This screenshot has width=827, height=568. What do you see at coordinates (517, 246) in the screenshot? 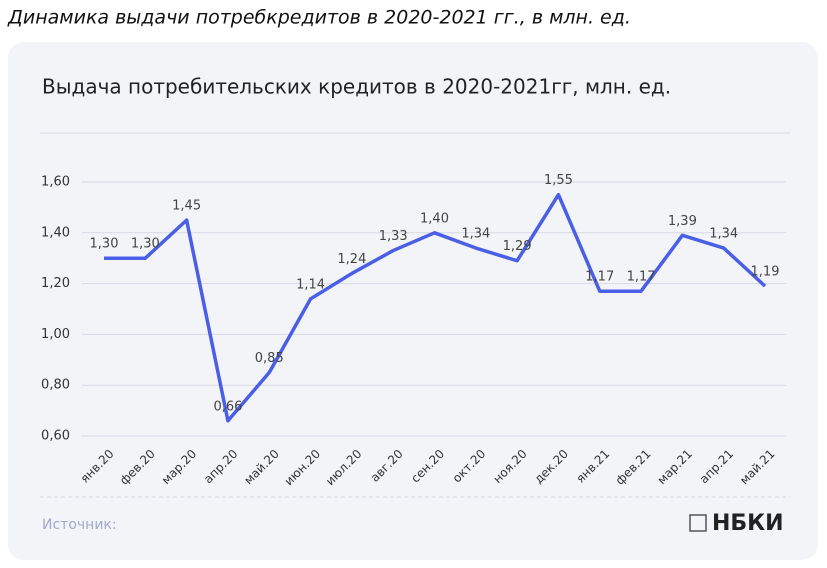
I see `value-label: 1,29` at bounding box center [517, 246].